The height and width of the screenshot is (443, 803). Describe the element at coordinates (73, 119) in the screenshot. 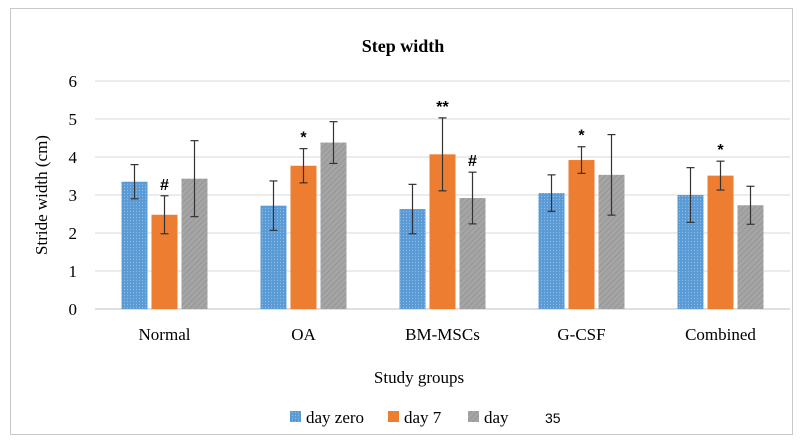

I see `y-tick-label: 5` at that location.